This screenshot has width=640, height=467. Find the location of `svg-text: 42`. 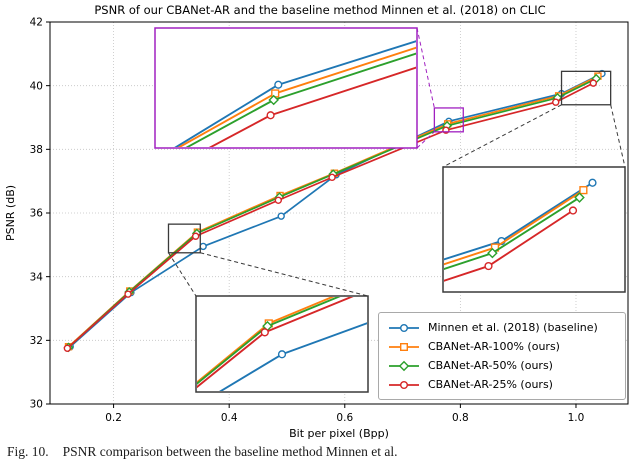

svg-text: 42 is located at coordinates (36, 23).